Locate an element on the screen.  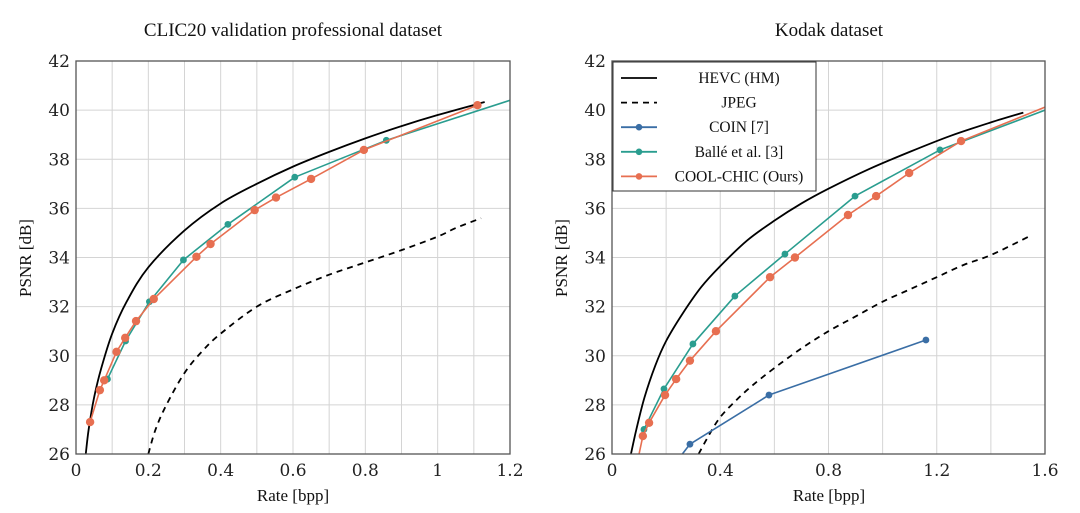
legend-item-cool-chic-ours: COOL-CHIC (Ours) is located at coordinates (712, 176).